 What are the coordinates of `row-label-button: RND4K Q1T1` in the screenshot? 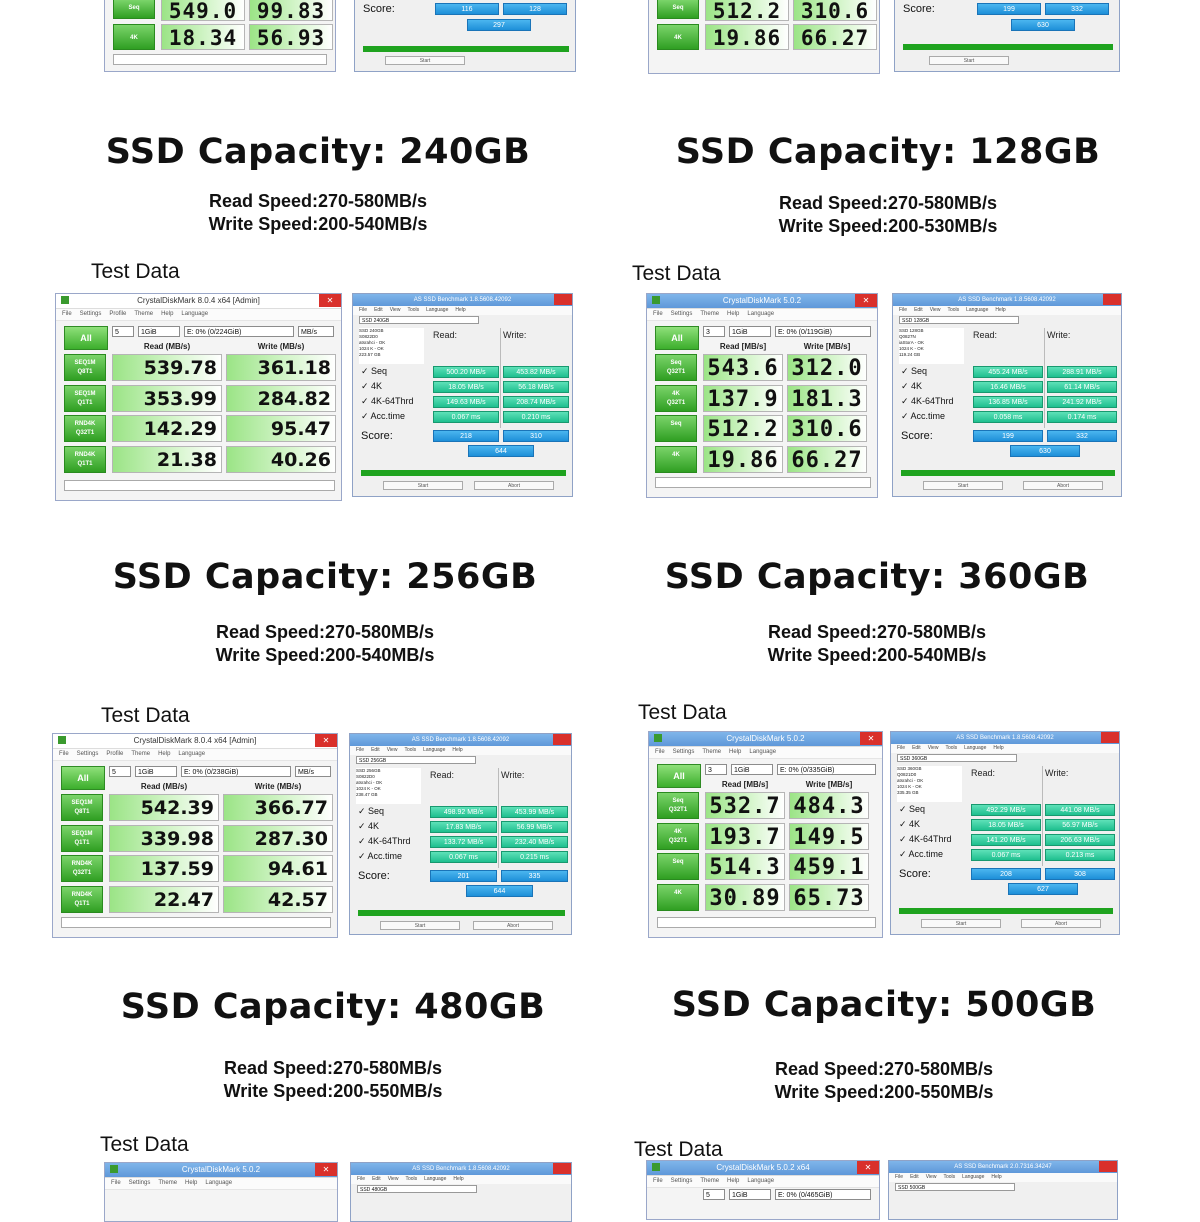 It's located at (85, 459).